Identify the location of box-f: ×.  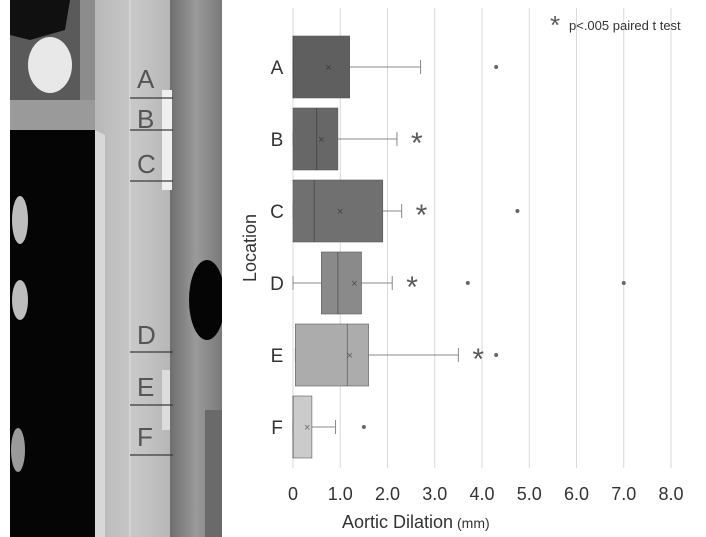
(329, 427).